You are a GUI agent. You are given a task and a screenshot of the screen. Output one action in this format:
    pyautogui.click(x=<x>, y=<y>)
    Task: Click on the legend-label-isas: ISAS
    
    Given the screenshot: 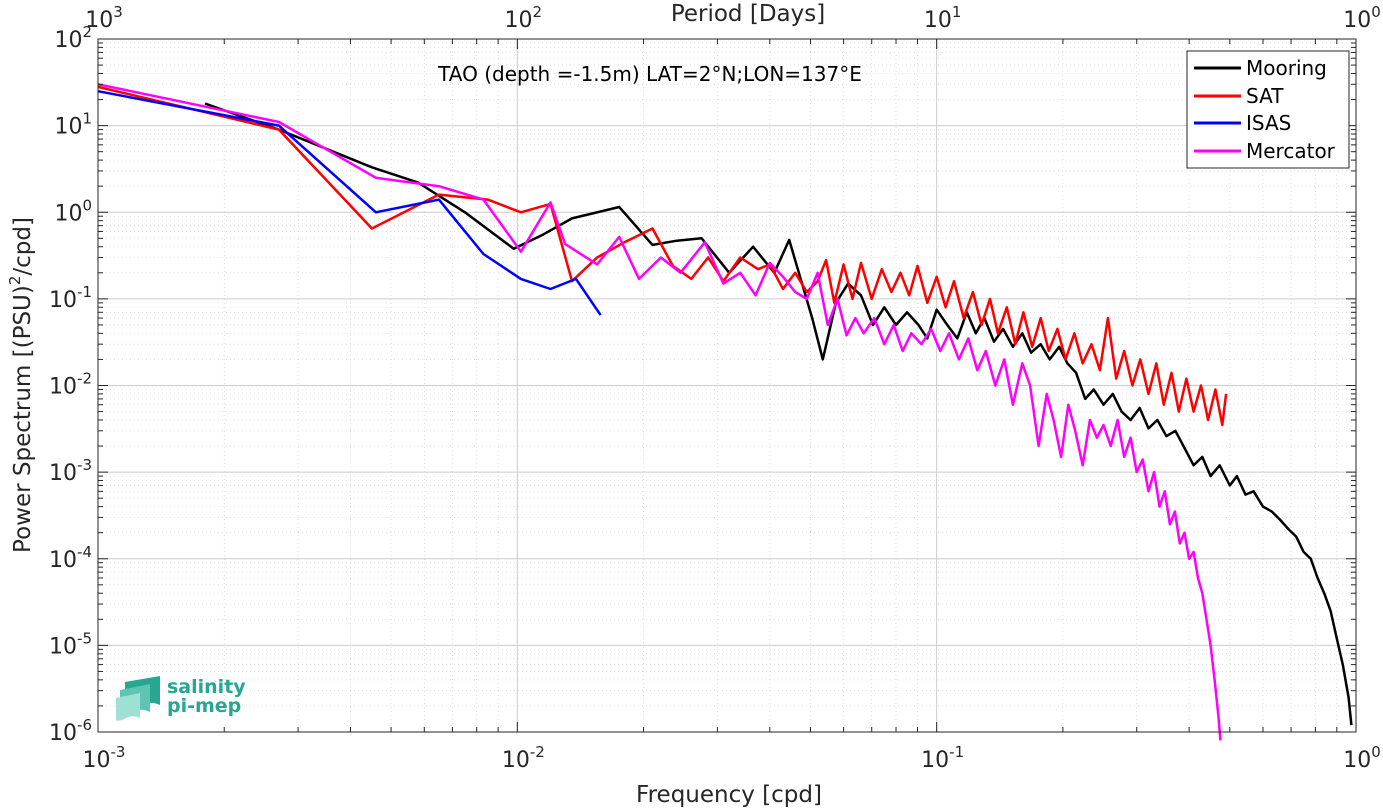 What is the action you would take?
    pyautogui.click(x=1268, y=123)
    